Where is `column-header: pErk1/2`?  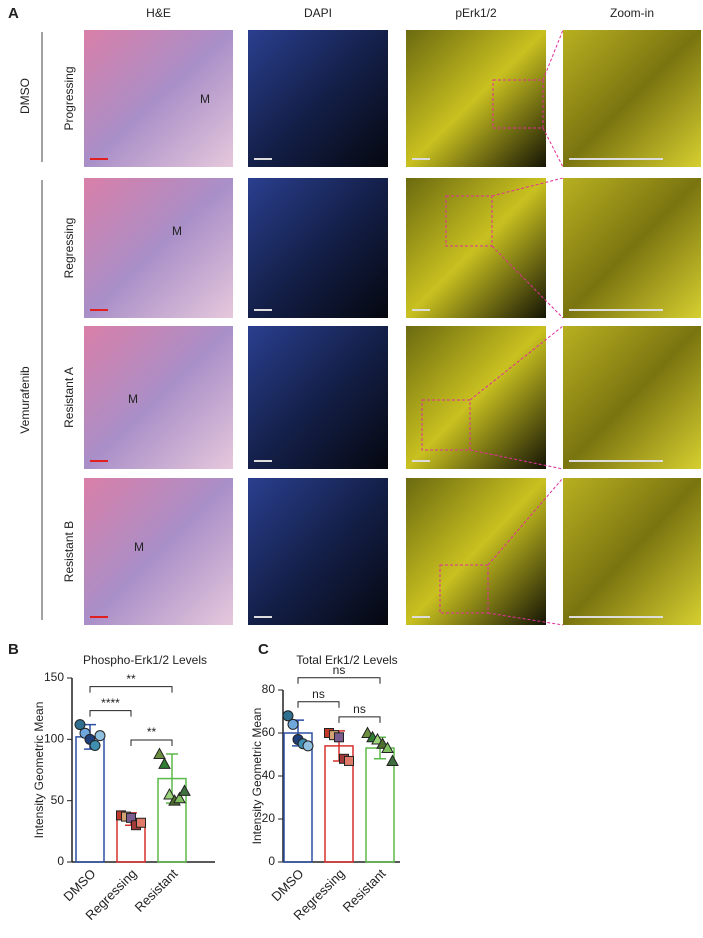
column-header: pErk1/2 is located at coordinates (476, 13).